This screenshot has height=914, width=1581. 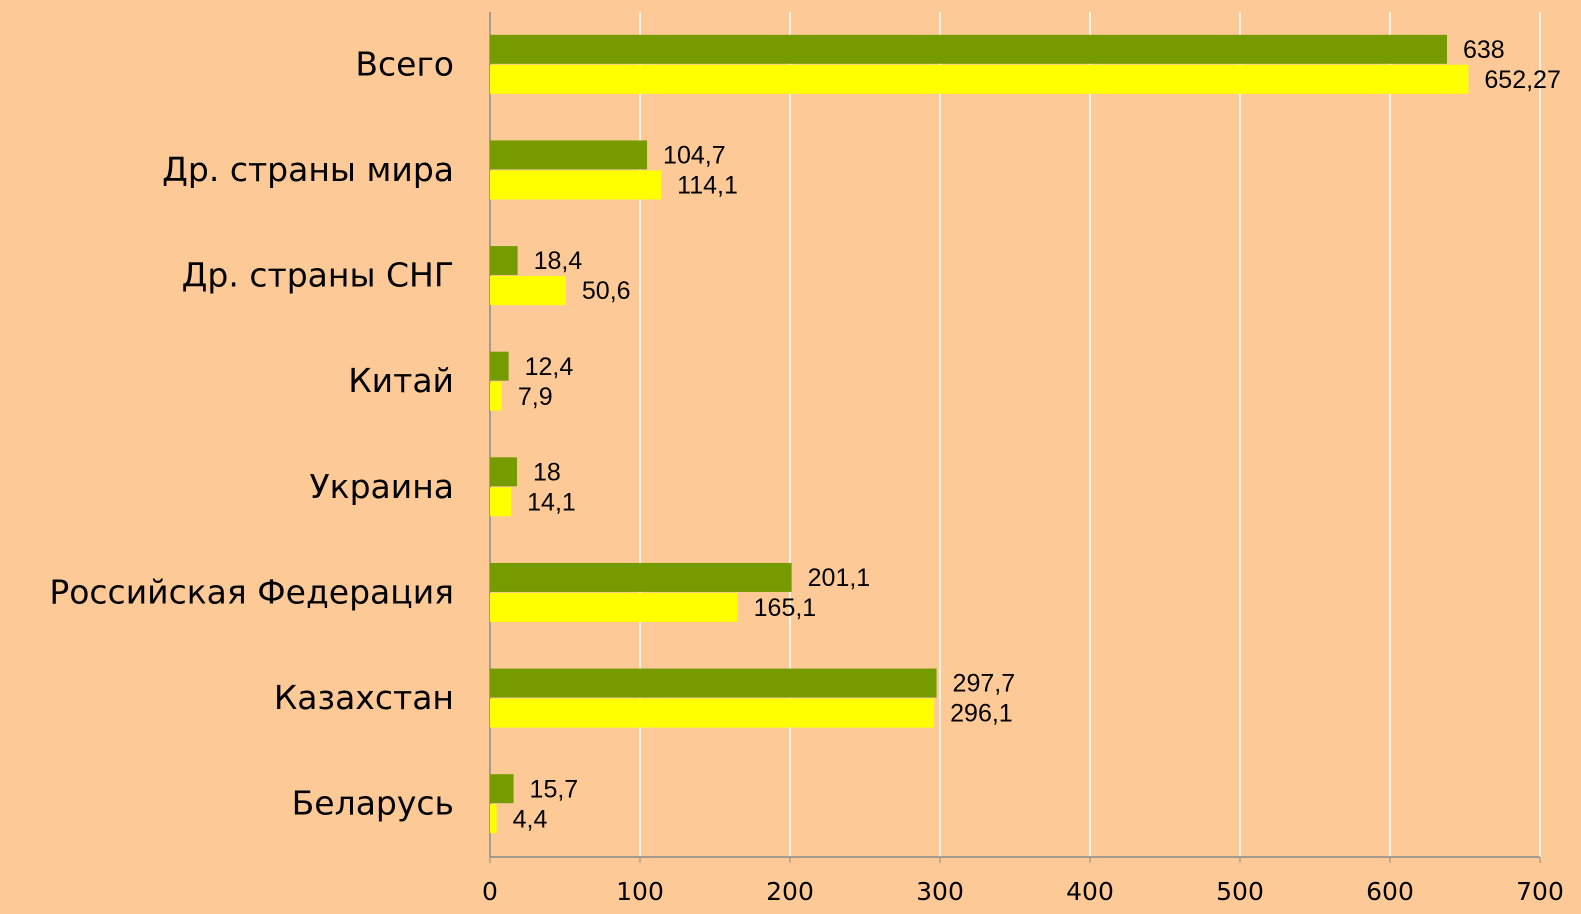 What do you see at coordinates (490, 891) in the screenshot?
I see `x-tick-label: 0` at bounding box center [490, 891].